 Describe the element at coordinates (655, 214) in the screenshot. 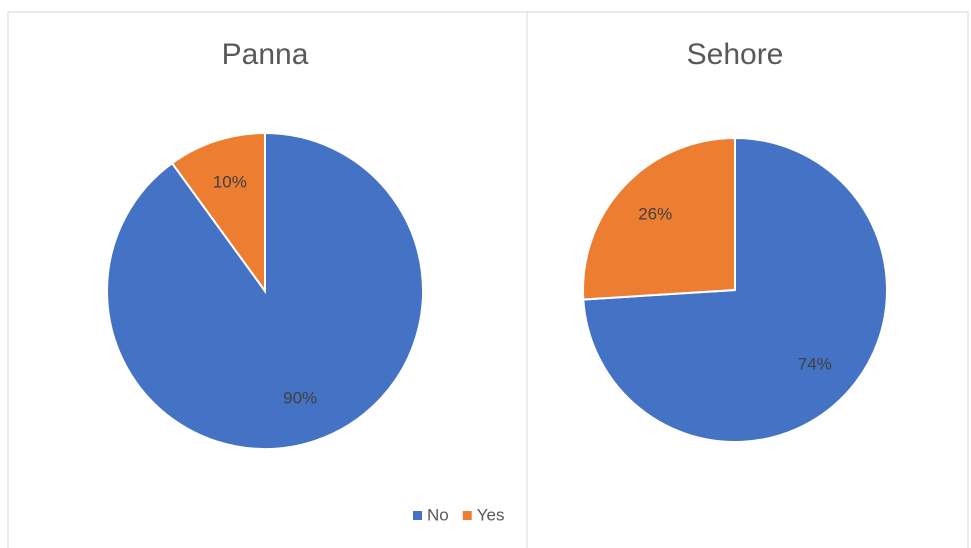

I see `data-label: 26%` at that location.